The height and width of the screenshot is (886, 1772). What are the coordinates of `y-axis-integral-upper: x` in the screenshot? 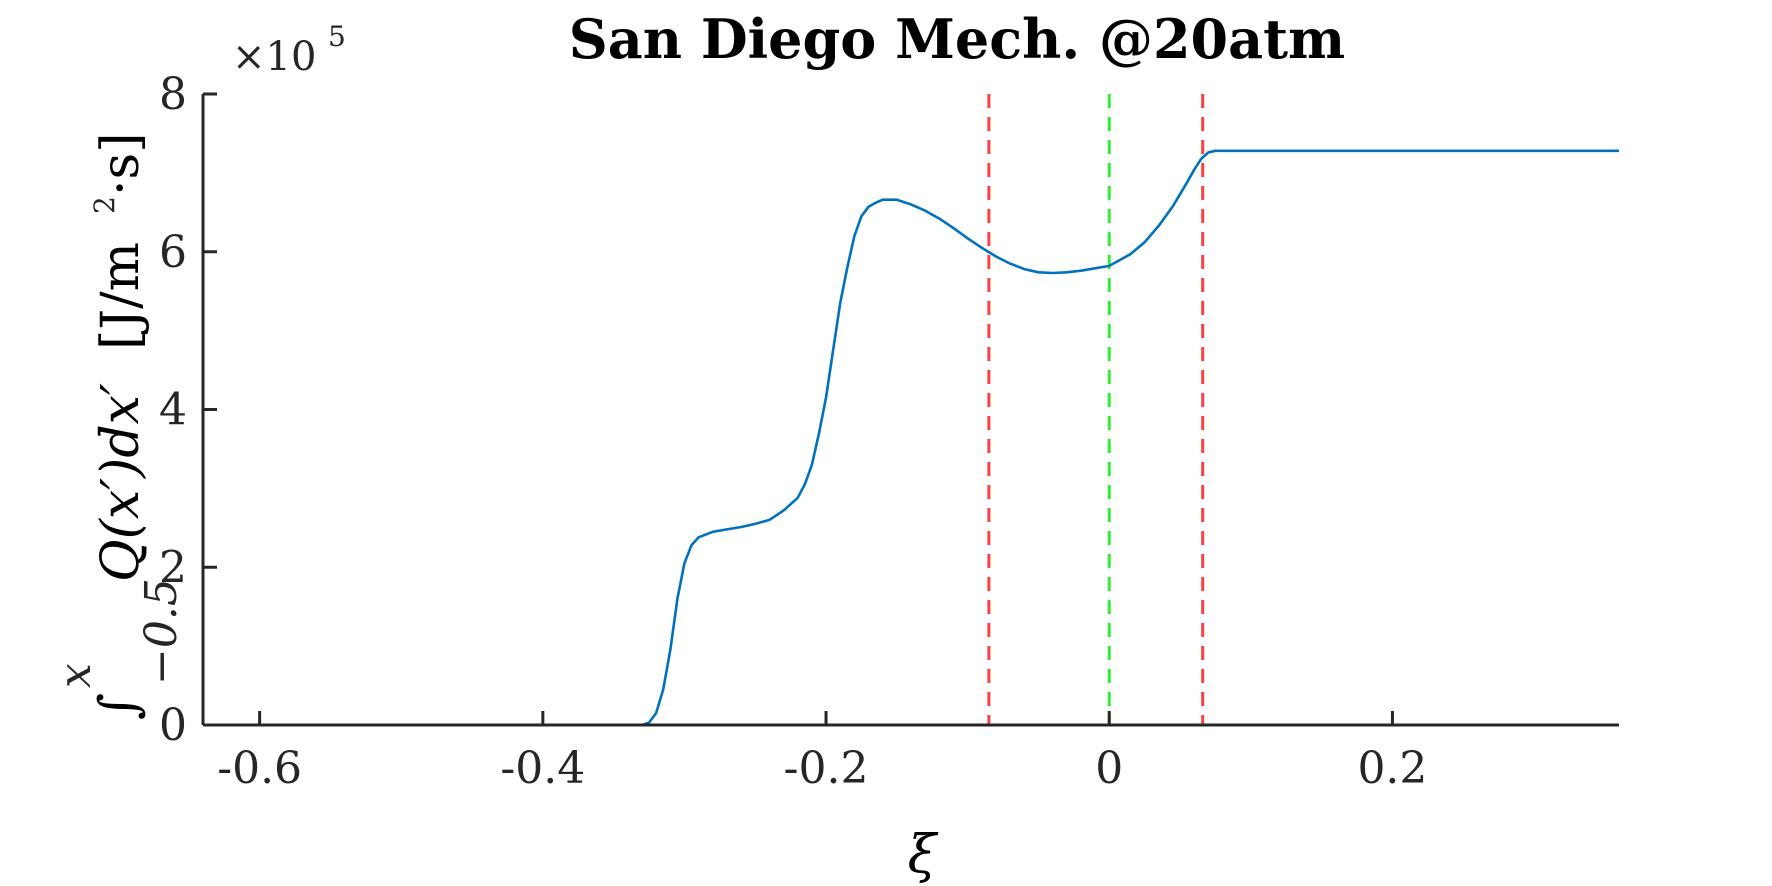 It's located at (75, 675).